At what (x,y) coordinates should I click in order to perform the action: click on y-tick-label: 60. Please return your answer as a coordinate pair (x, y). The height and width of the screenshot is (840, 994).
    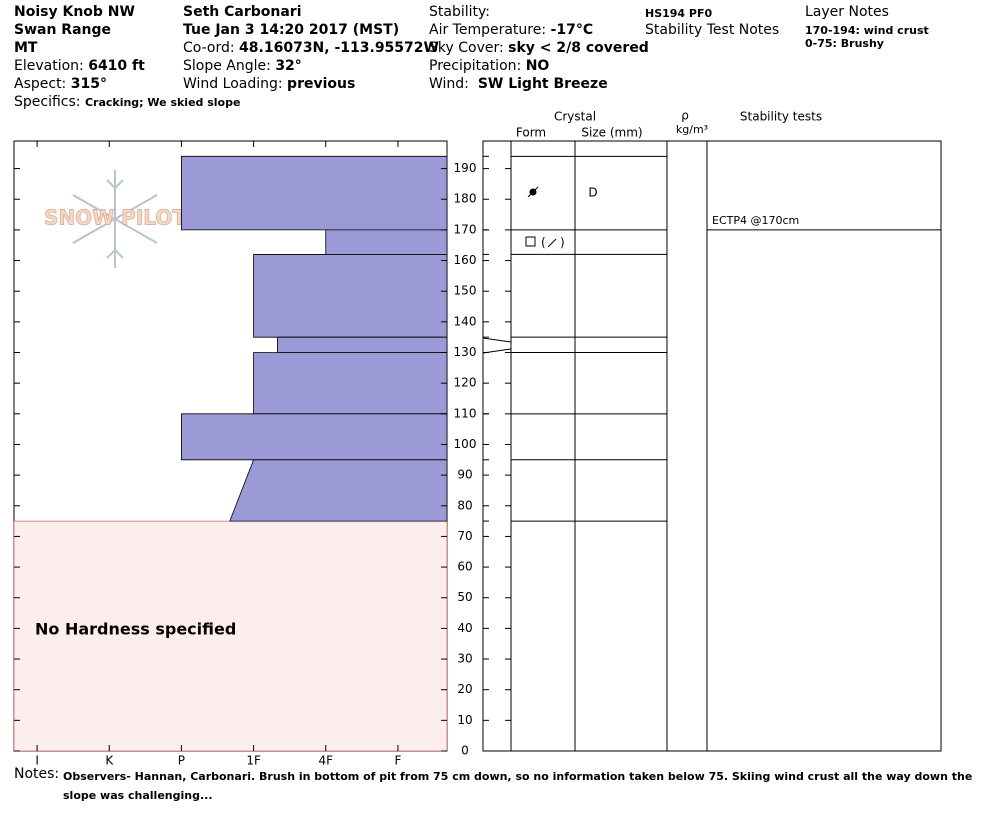
    Looking at the image, I should click on (464, 567).